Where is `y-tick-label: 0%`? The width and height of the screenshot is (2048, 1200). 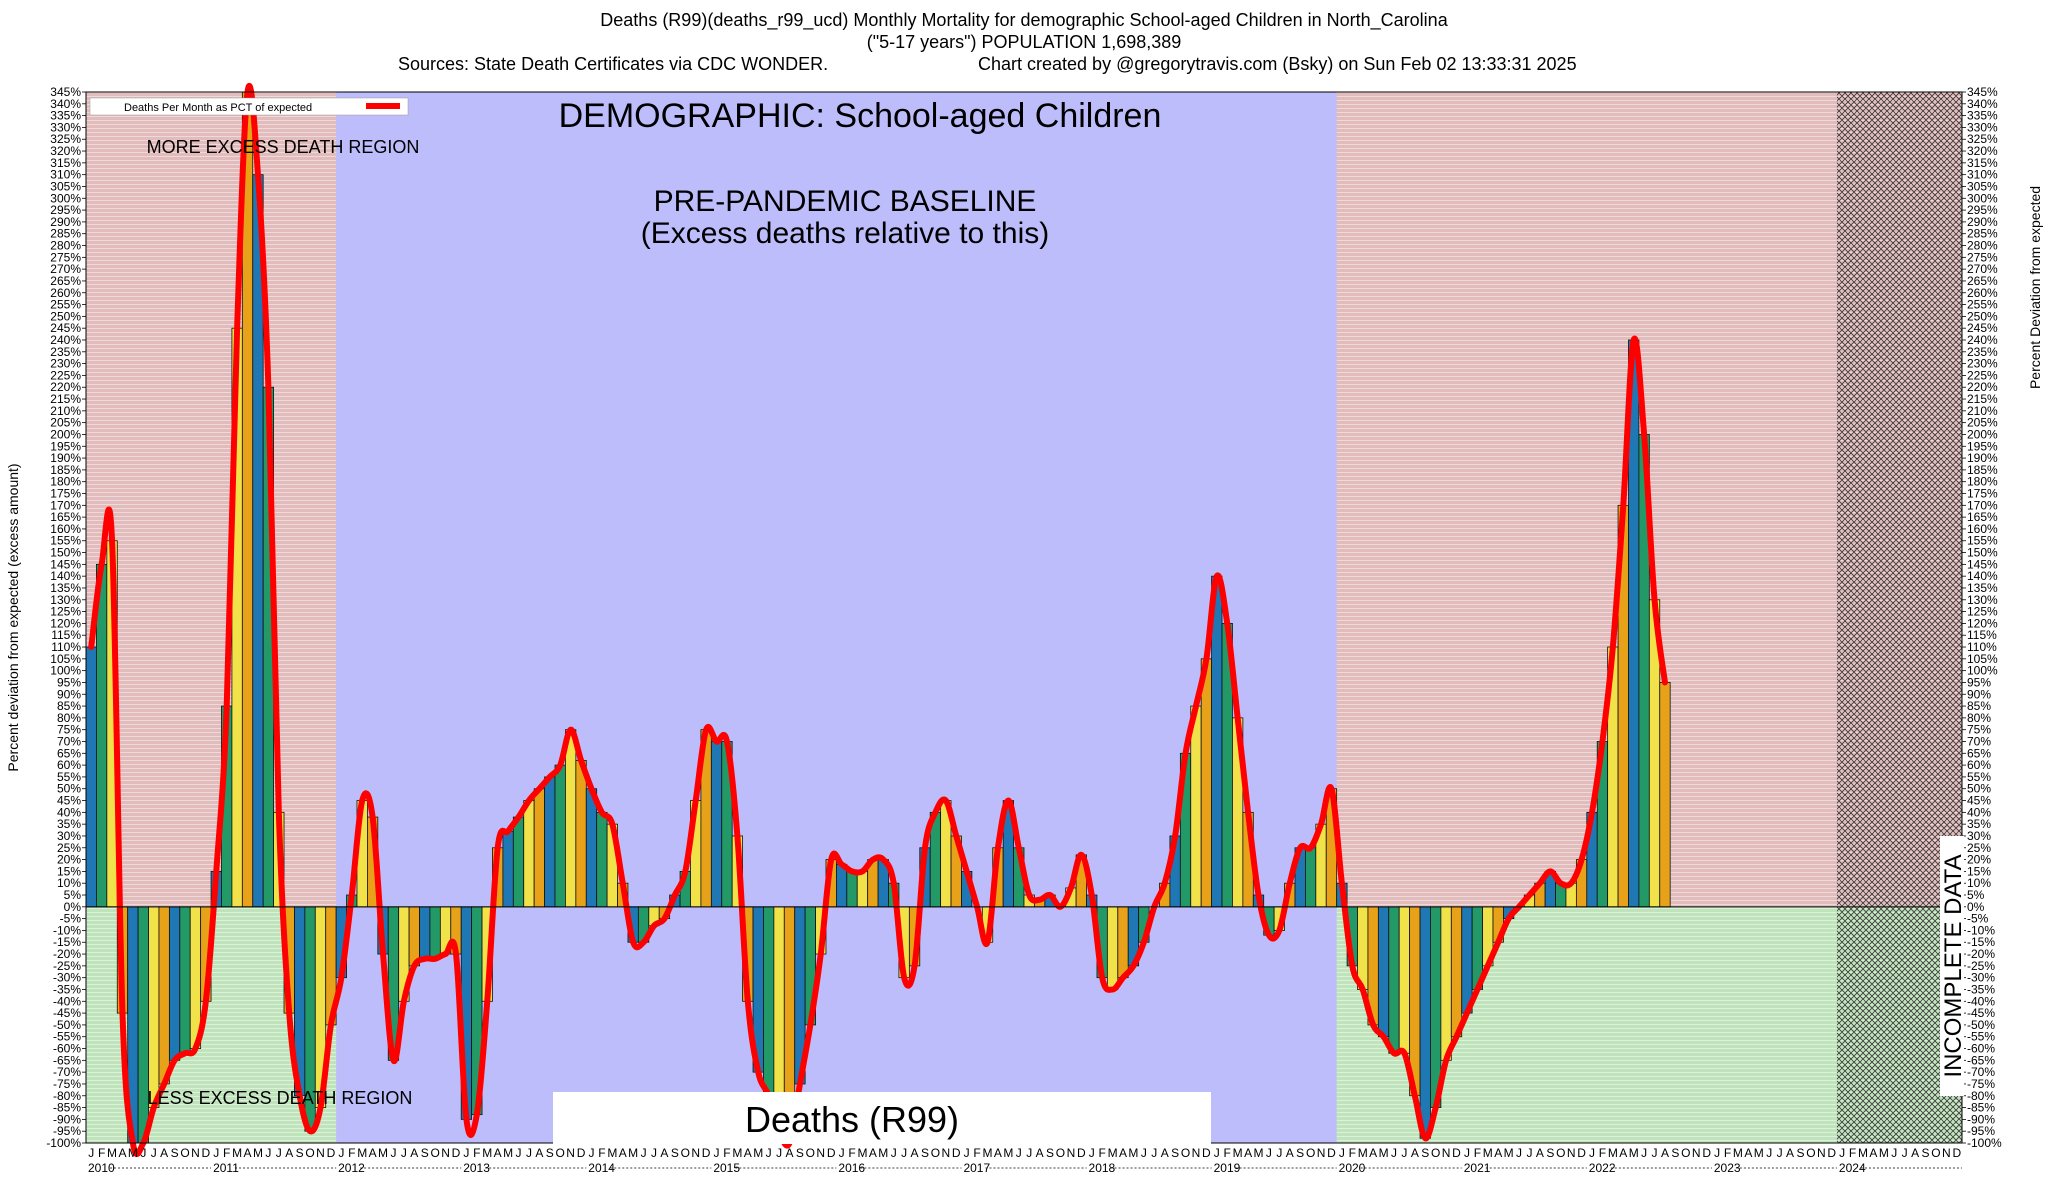 y-tick-label: 0% is located at coordinates (73, 907).